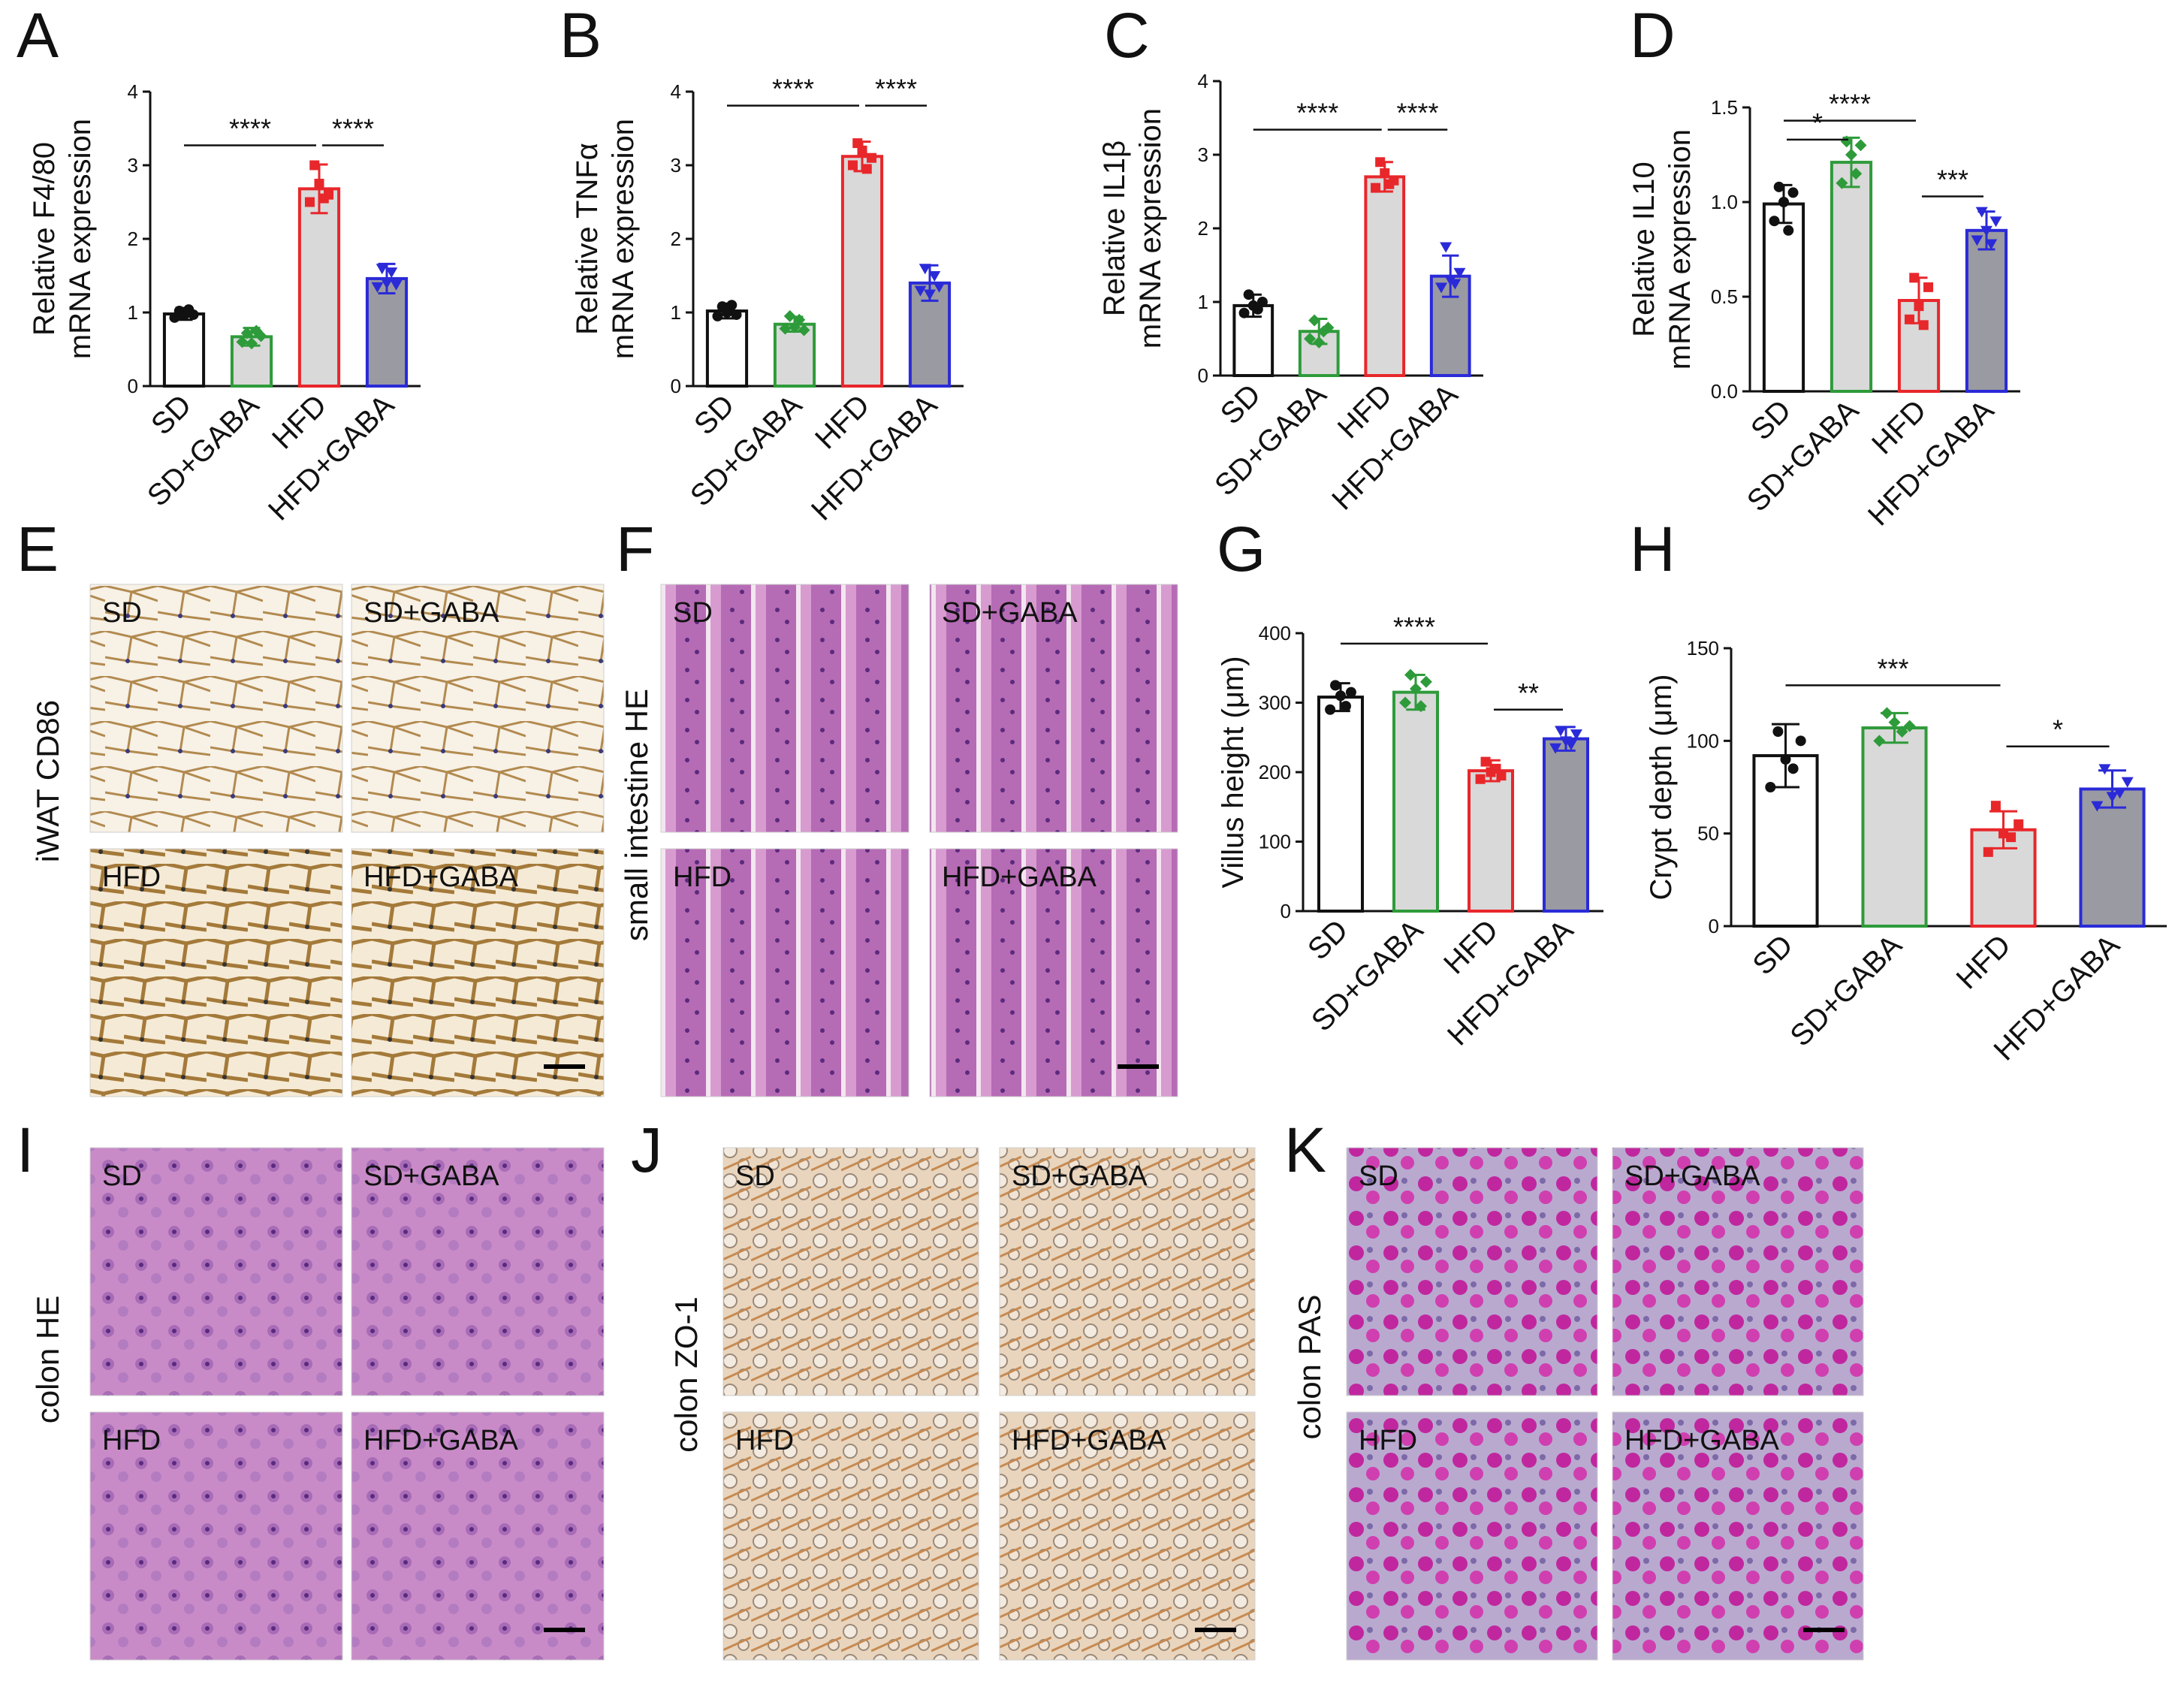  What do you see at coordinates (1708, 833) in the screenshot?
I see `y-tick-label: 50` at bounding box center [1708, 833].